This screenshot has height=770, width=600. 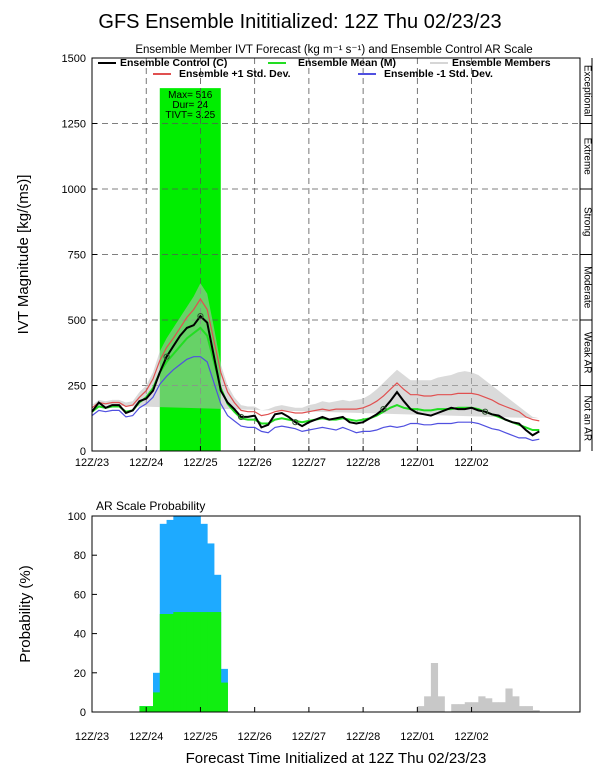 I want to click on xtick-label: 12Z/26, so click(x=255, y=463).